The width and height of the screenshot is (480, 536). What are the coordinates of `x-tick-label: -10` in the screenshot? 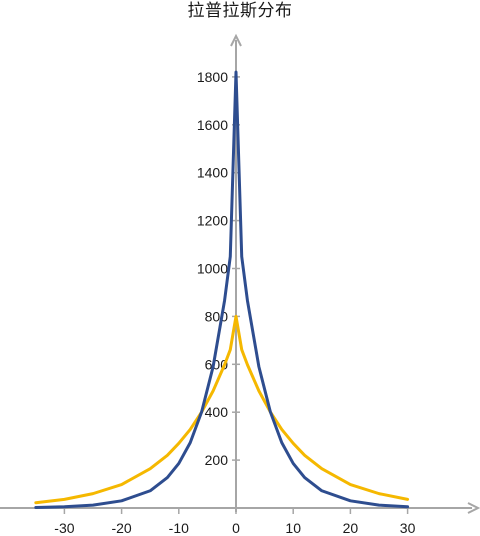 It's located at (179, 528).